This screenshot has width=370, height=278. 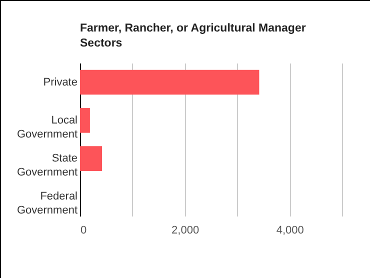 I want to click on x-tick-label: 4,000, so click(x=290, y=230).